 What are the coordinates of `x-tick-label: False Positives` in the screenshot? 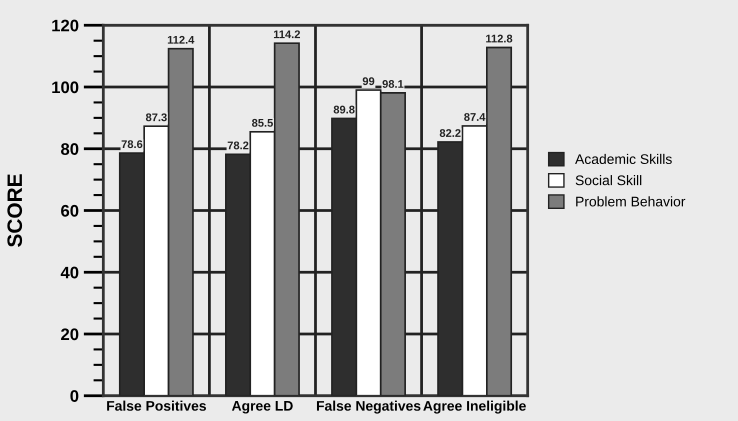 It's located at (156, 405).